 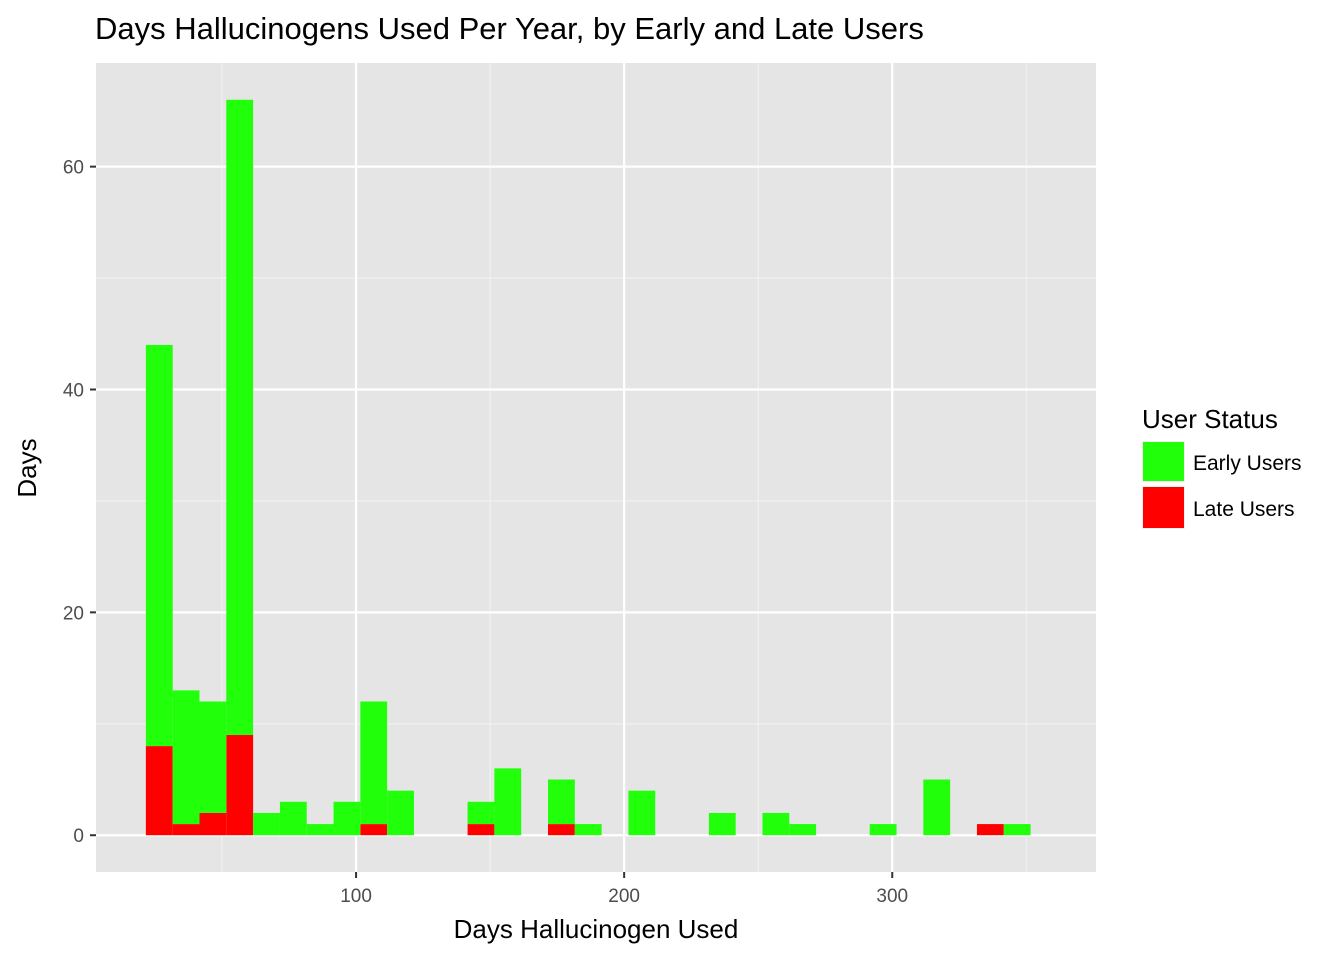 What do you see at coordinates (1210, 419) in the screenshot?
I see `legend-title: User Status` at bounding box center [1210, 419].